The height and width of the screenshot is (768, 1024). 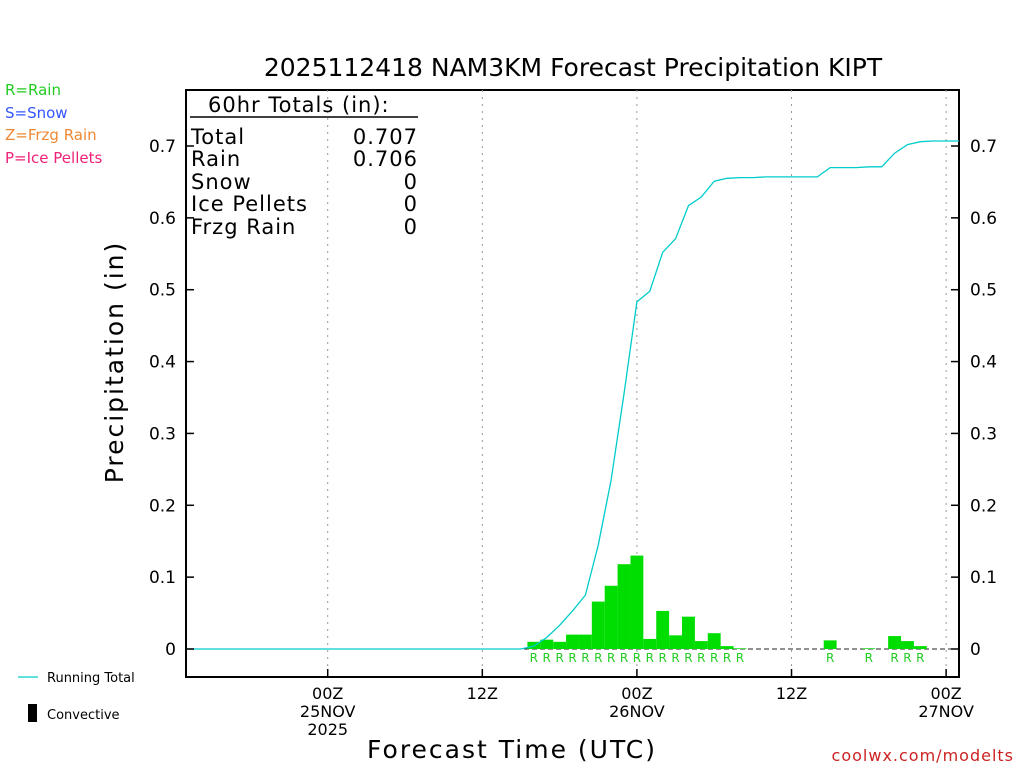 What do you see at coordinates (983, 147) in the screenshot?
I see `y-tick-label-right-7: 0.7` at bounding box center [983, 147].